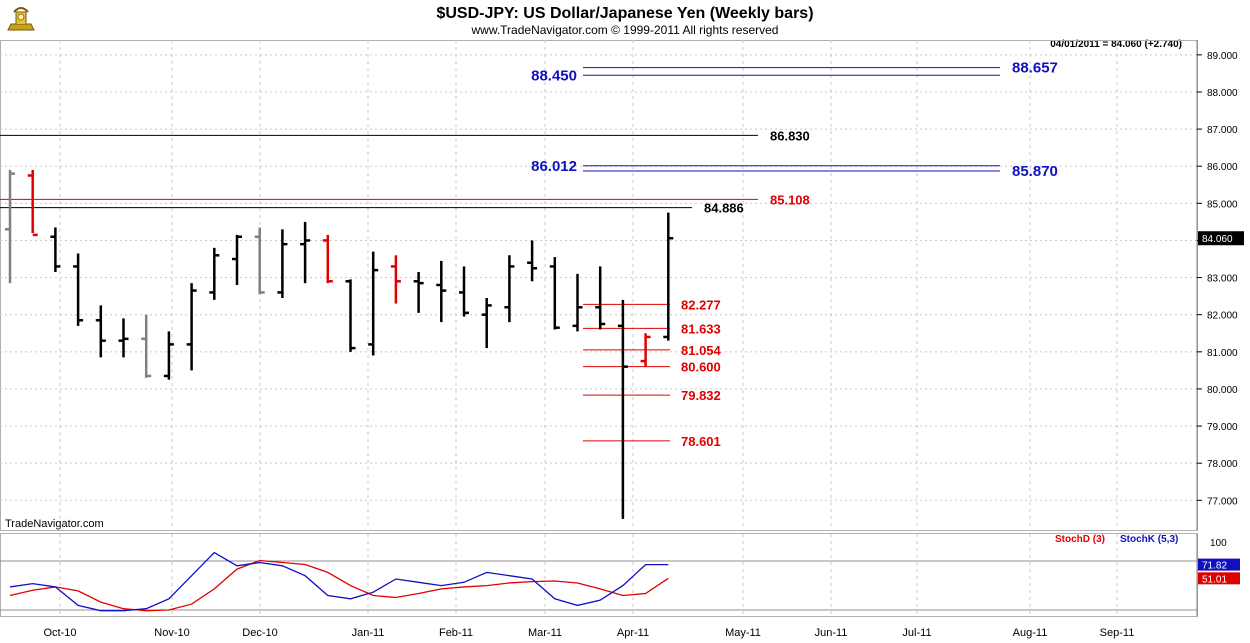  Describe the element at coordinates (916, 633) in the screenshot. I see `x-tick-label: Jul-11` at that location.